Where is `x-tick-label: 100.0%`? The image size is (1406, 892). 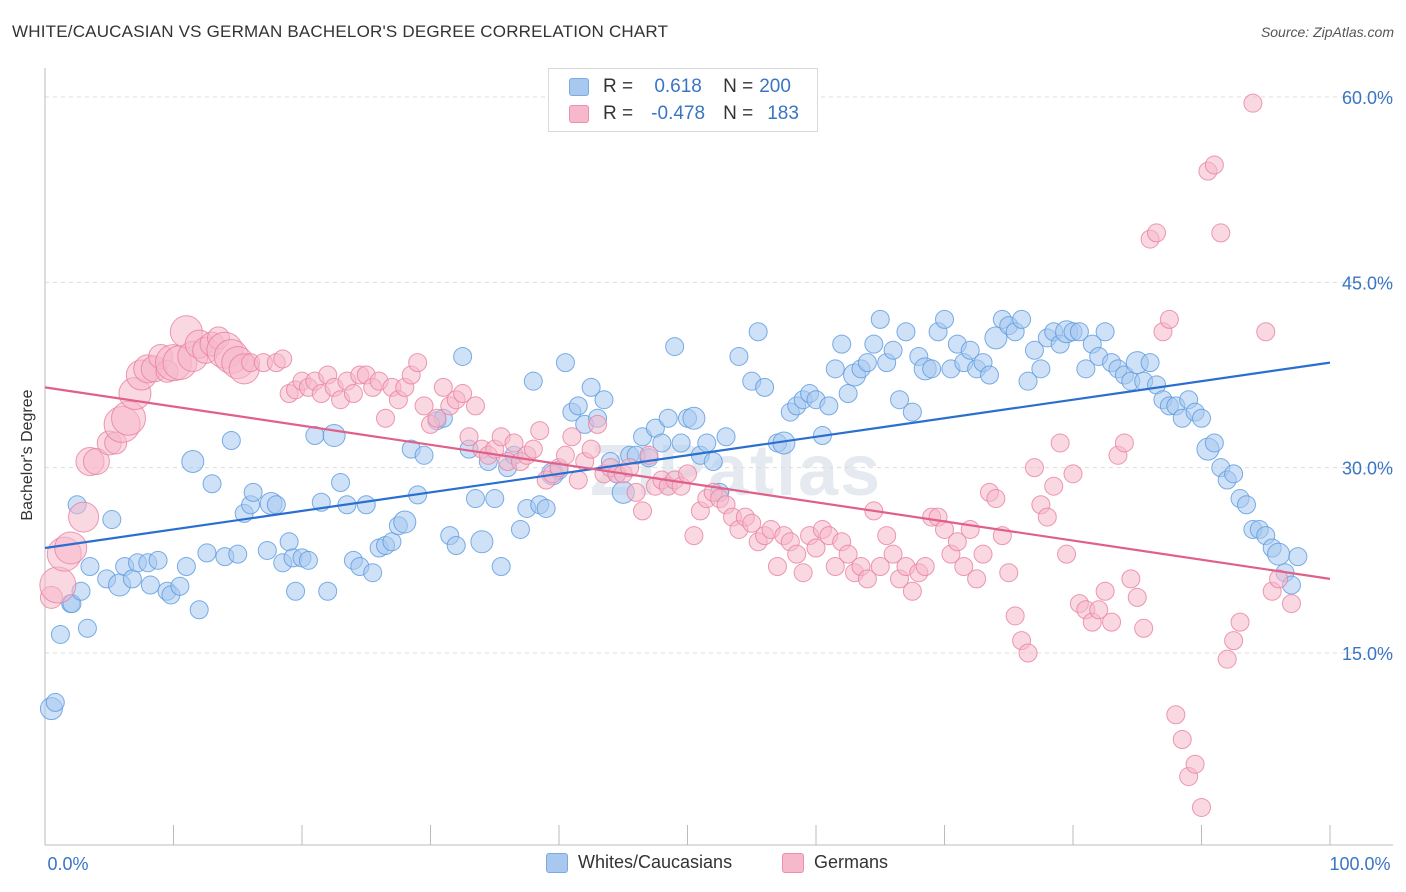 x-tick-label: 100.0% is located at coordinates (1359, 864).